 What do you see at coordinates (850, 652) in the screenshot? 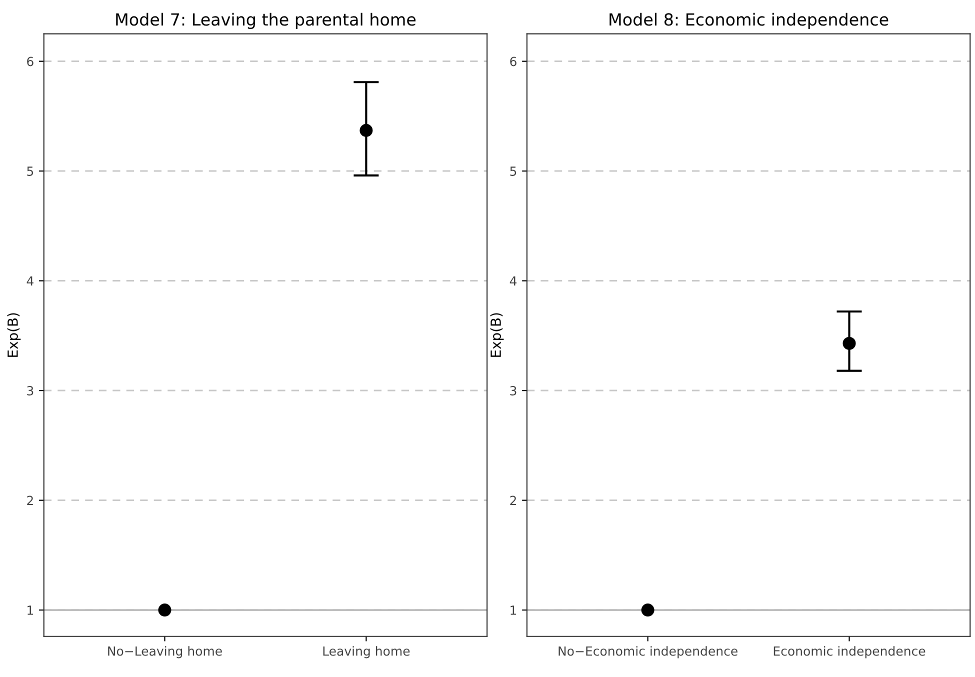
I see `x-tick-label: Economic independence` at bounding box center [850, 652].